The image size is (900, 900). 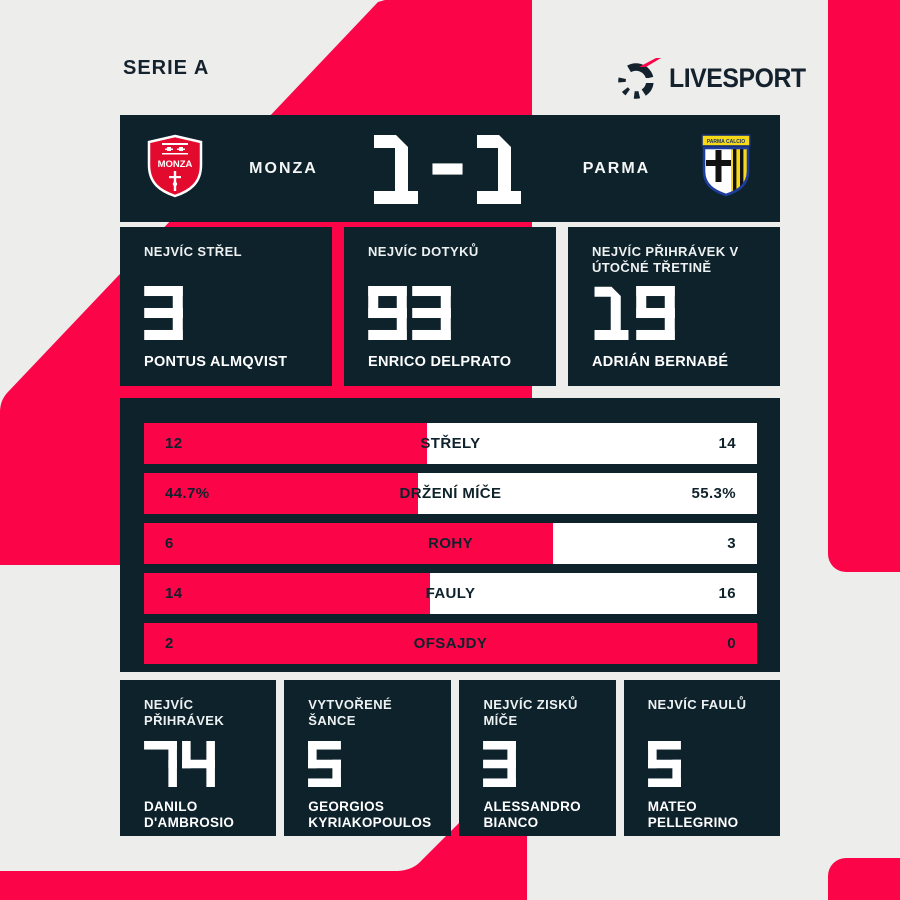 I want to click on livesport-icon, so click(x=638, y=78).